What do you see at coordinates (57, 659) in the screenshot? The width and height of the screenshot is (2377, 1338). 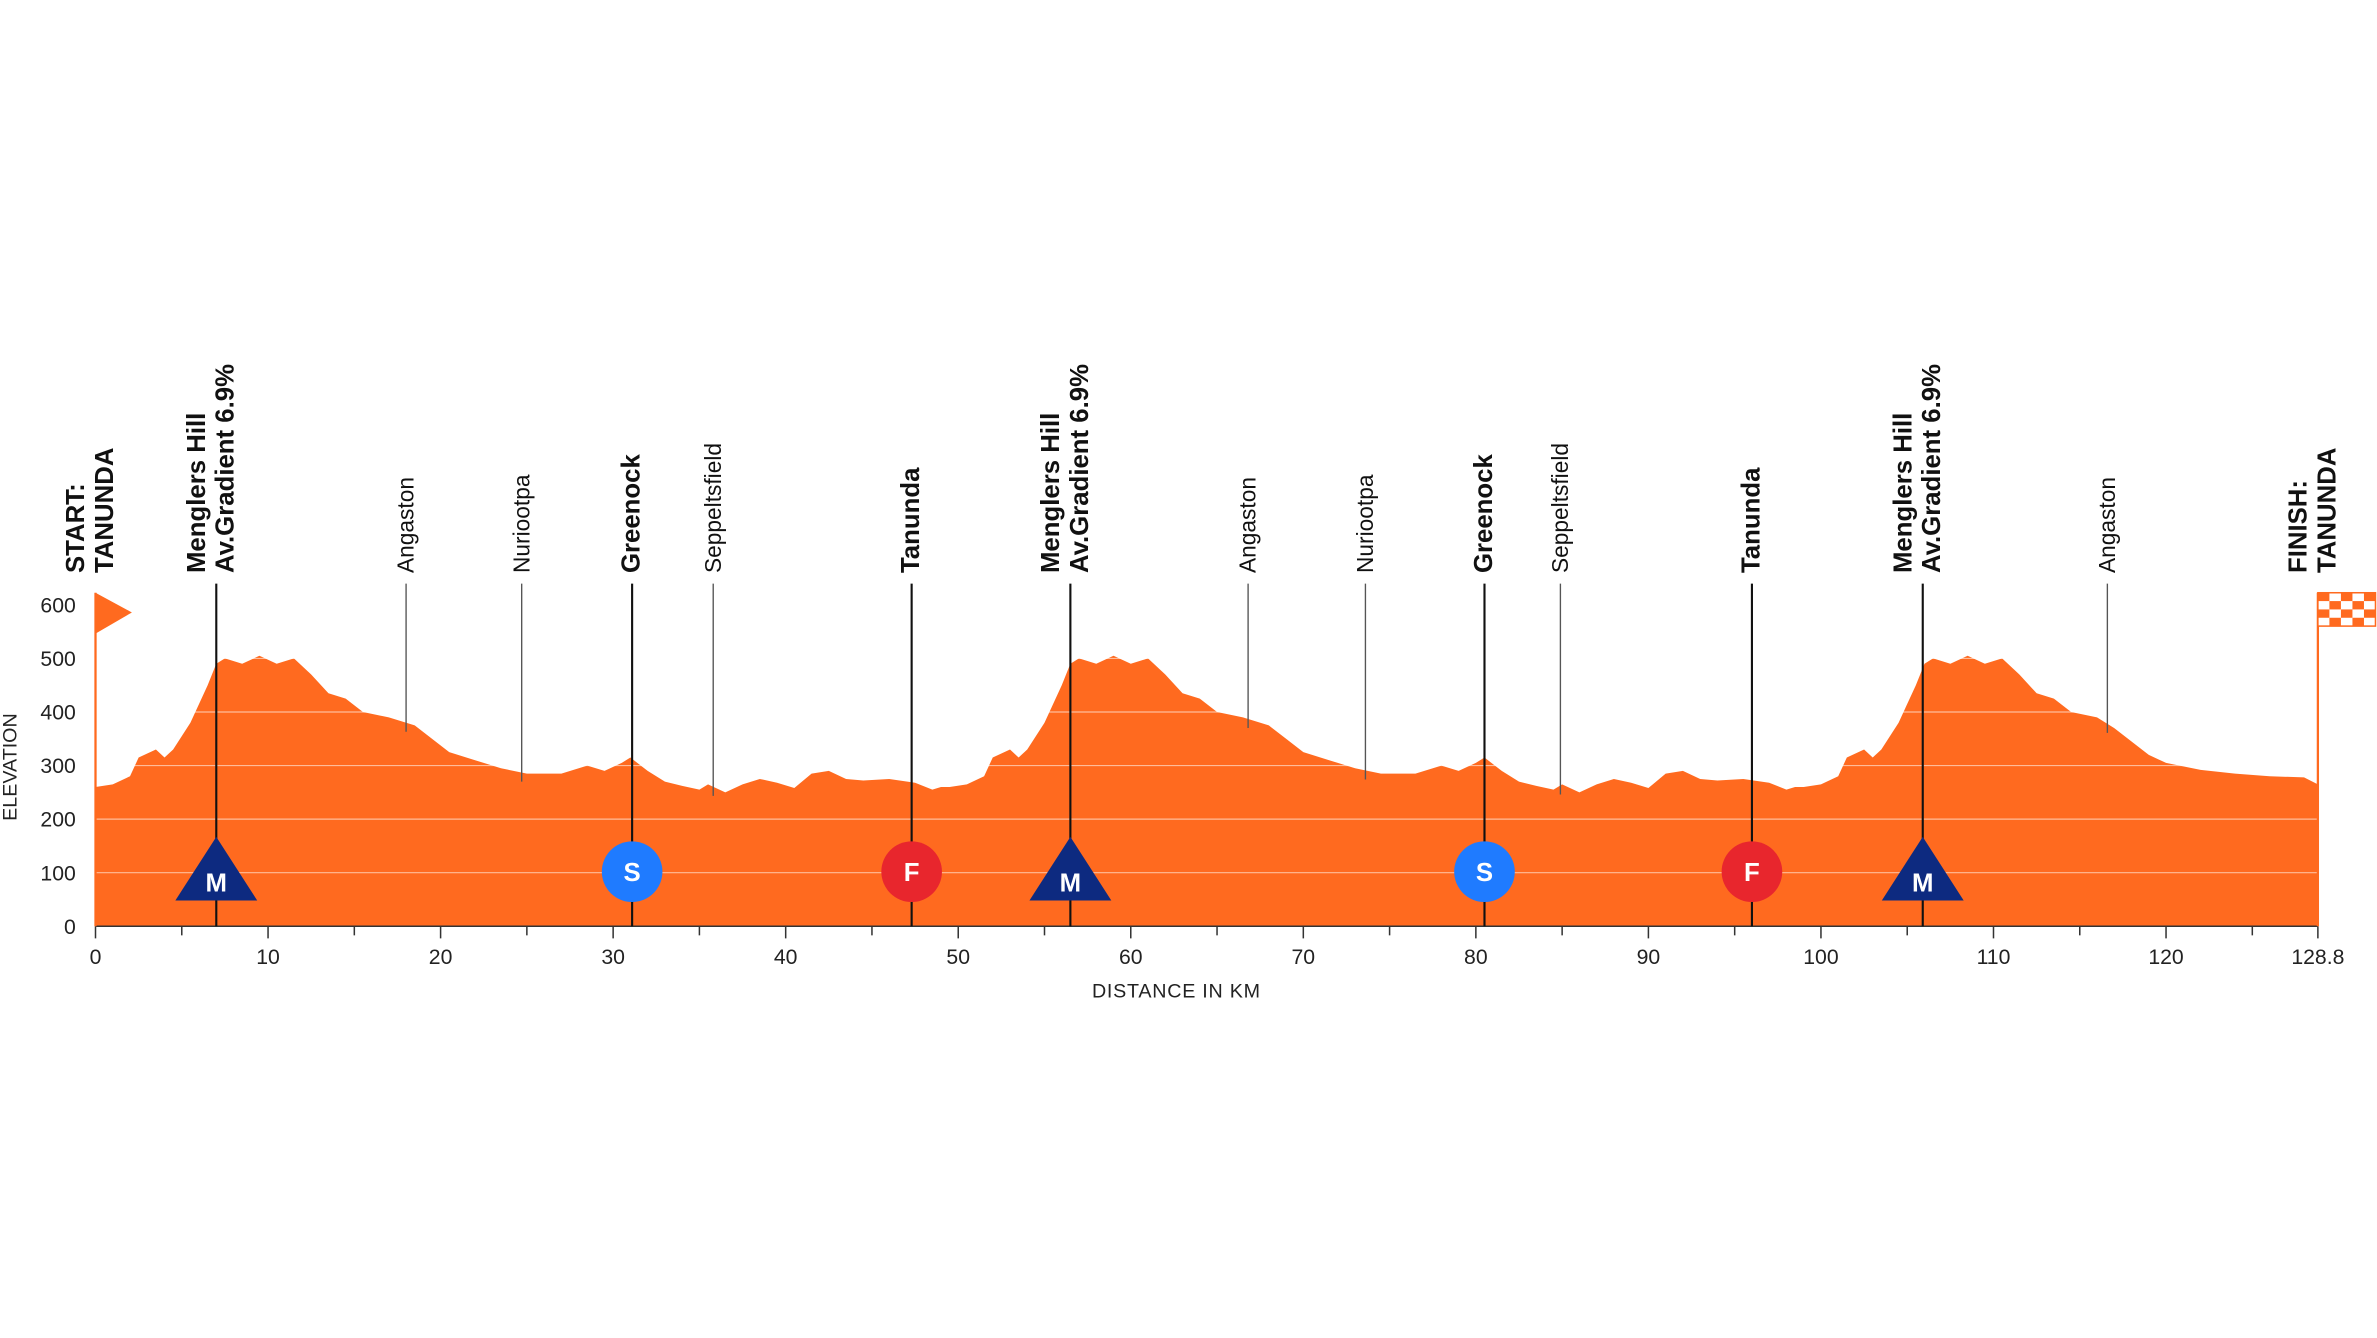 I see `y-tick-label: 500` at bounding box center [57, 659].